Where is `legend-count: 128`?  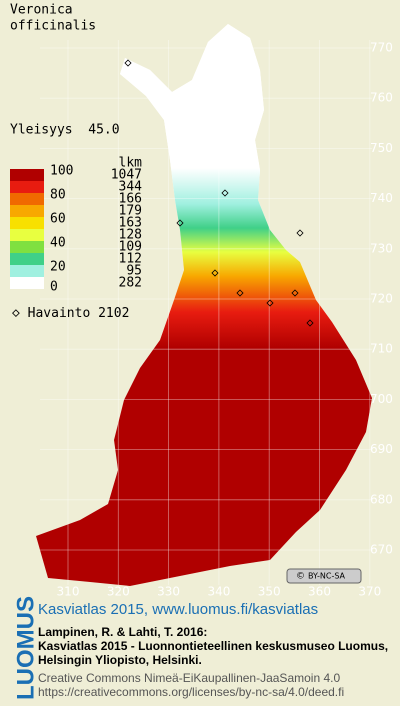 legend-count: 128 is located at coordinates (130, 235).